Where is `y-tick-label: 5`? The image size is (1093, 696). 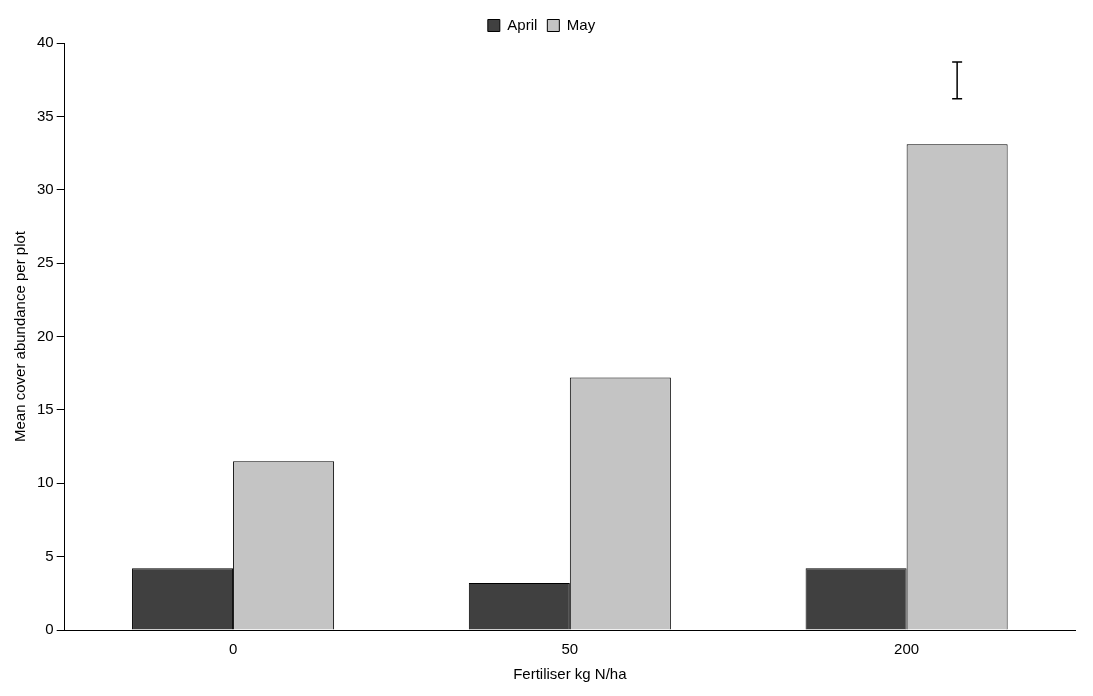 y-tick-label: 5 is located at coordinates (49, 555).